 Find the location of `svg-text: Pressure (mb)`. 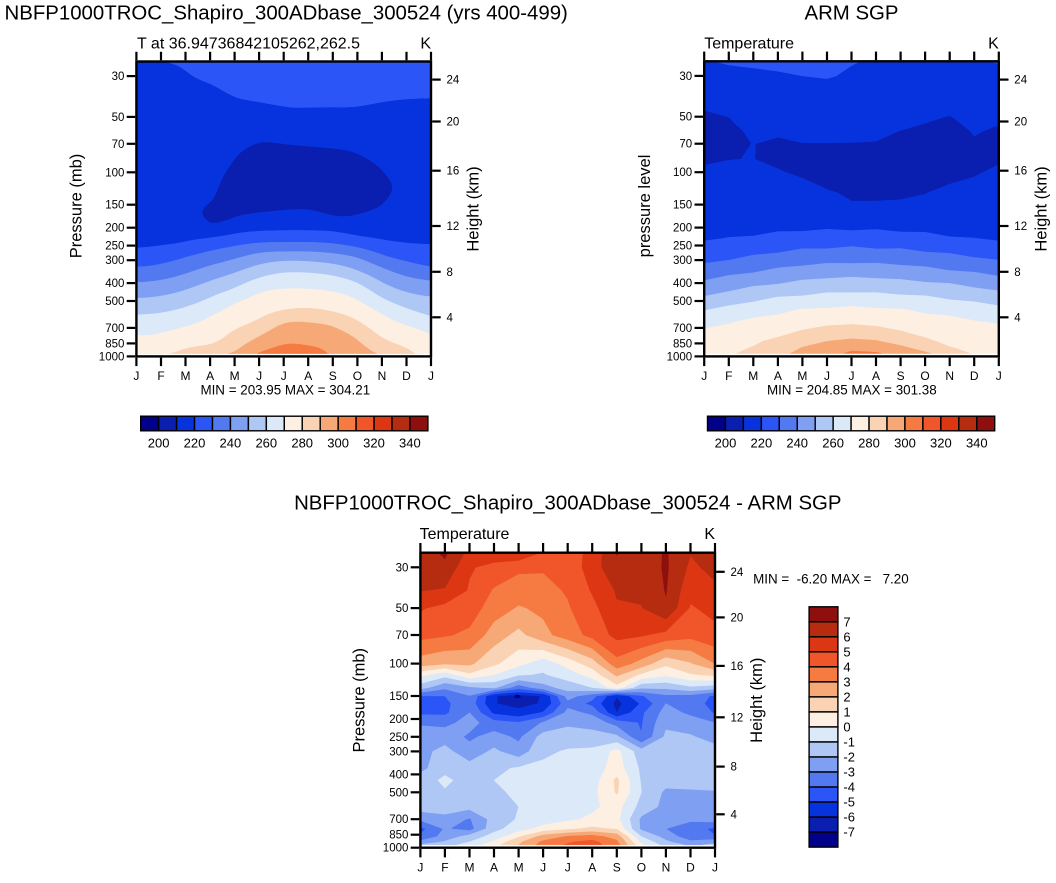

svg-text: Pressure (mb) is located at coordinates (77, 206).